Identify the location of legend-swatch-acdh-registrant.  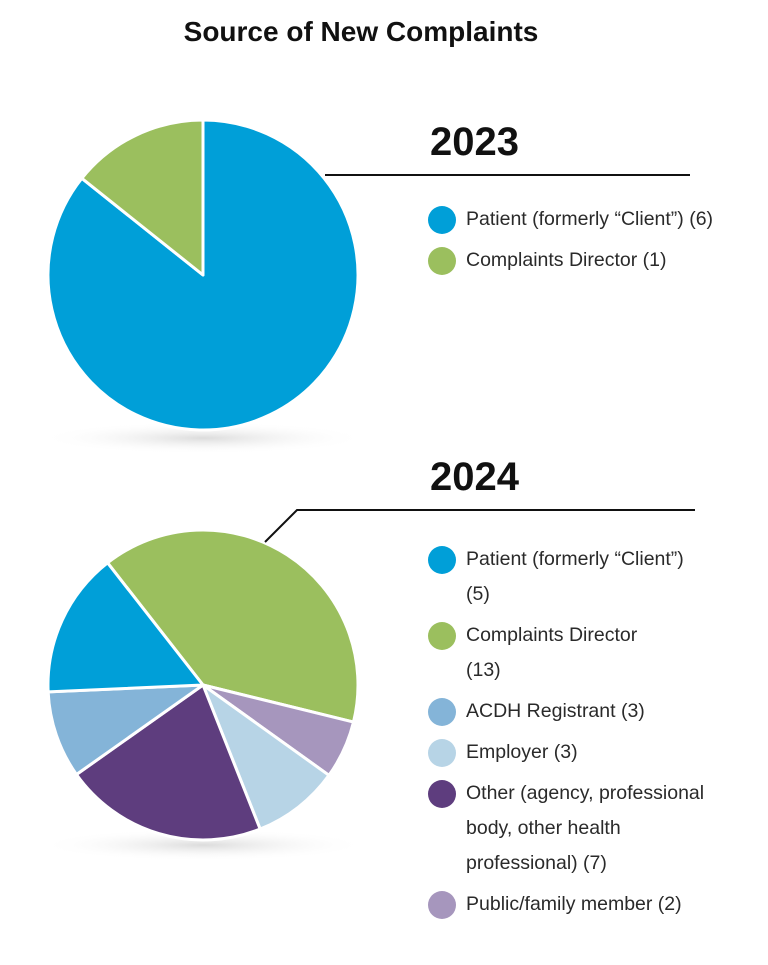
(442, 712).